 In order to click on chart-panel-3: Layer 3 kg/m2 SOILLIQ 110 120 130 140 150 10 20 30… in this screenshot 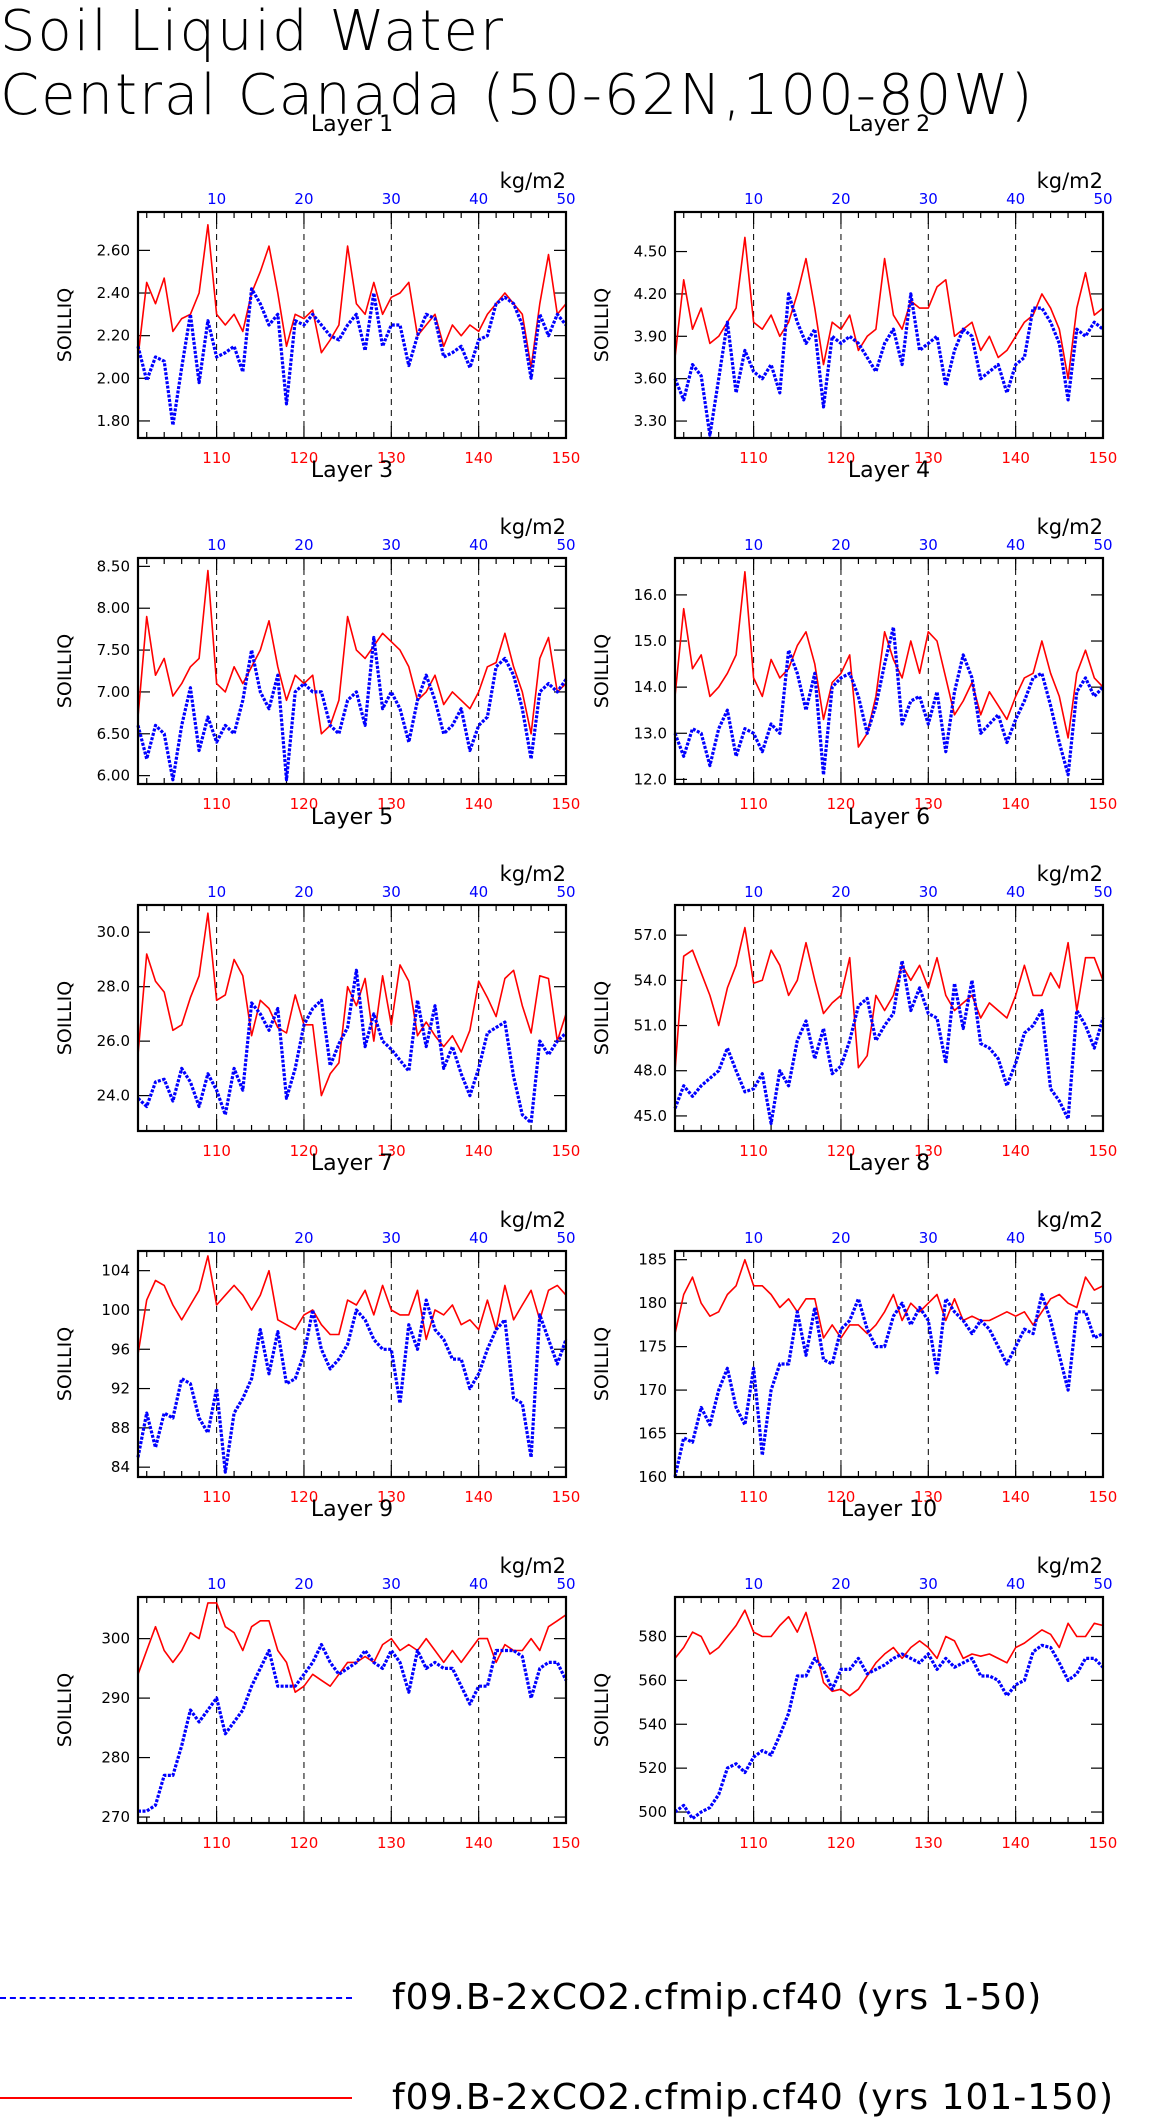, I will do `click(317, 635)`.